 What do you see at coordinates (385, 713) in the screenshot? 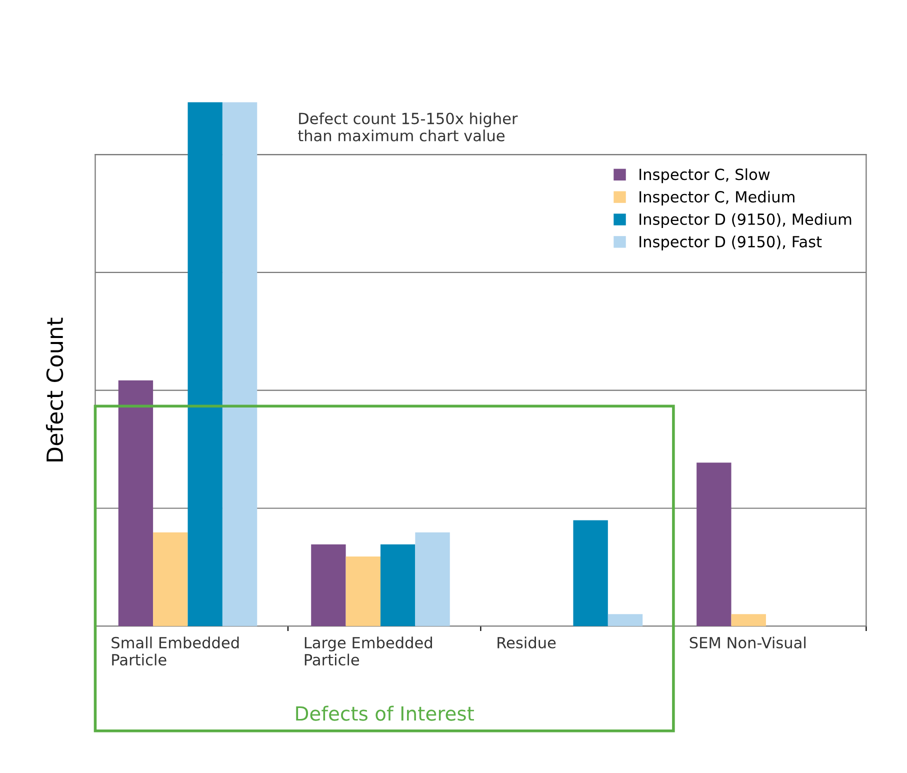
I see `text: Defects of Interest` at bounding box center [385, 713].